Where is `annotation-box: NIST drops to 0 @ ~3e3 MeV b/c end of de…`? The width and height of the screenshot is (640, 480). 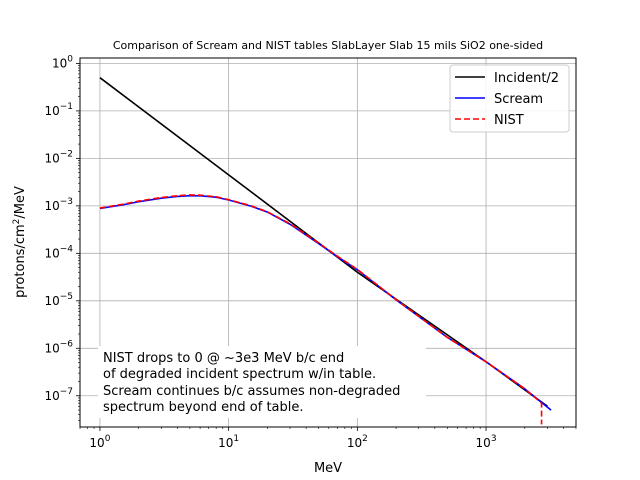 annotation-box: NIST drops to 0 @ ~3e3 MeV b/c end of de… is located at coordinates (262, 382).